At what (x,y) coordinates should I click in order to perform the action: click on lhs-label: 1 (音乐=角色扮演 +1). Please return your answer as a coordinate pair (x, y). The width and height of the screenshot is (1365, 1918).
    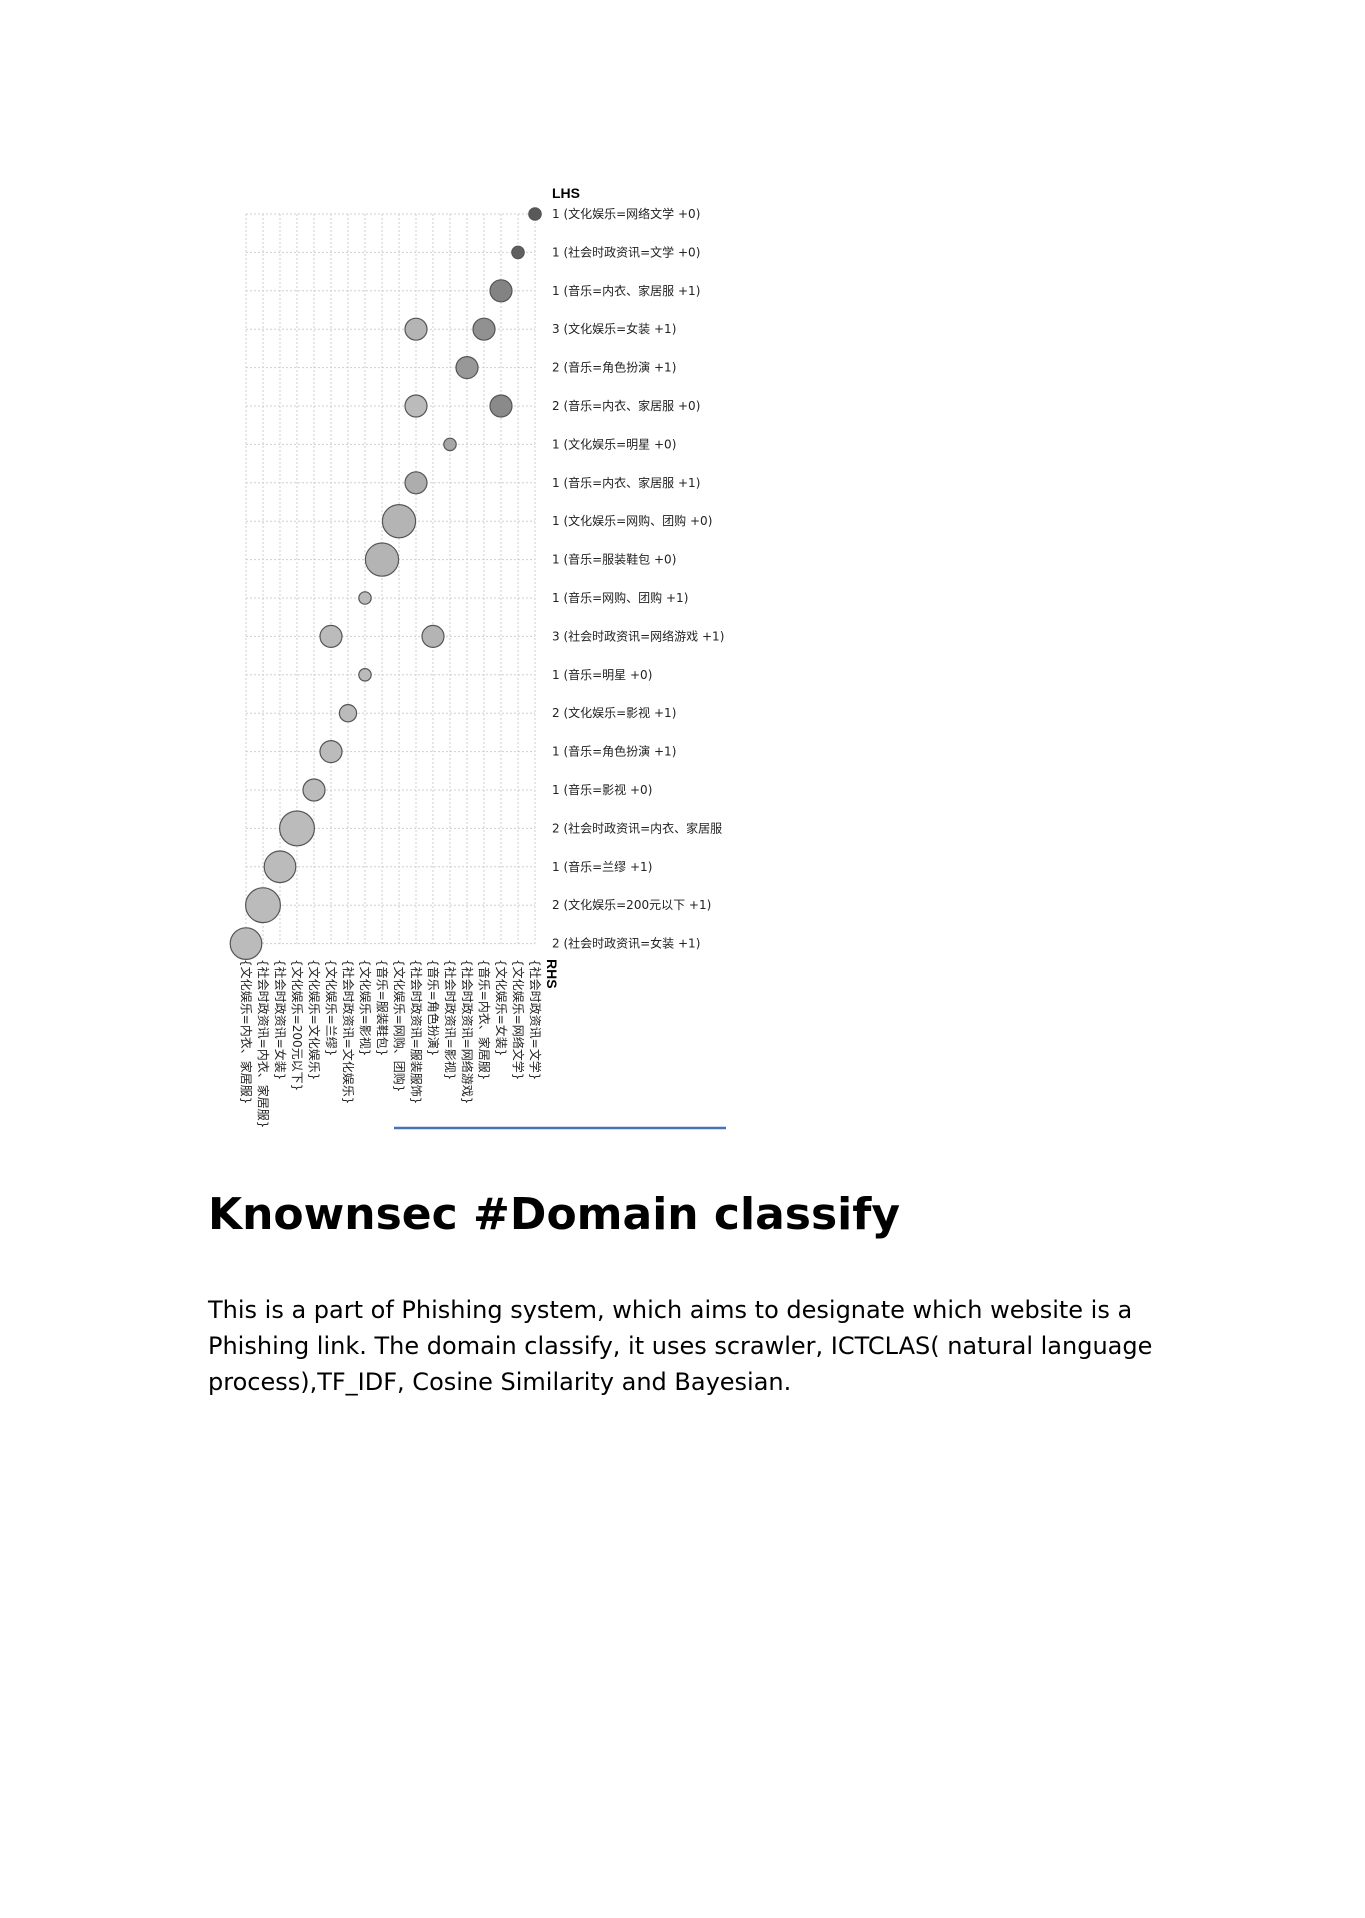
    Looking at the image, I should click on (614, 751).